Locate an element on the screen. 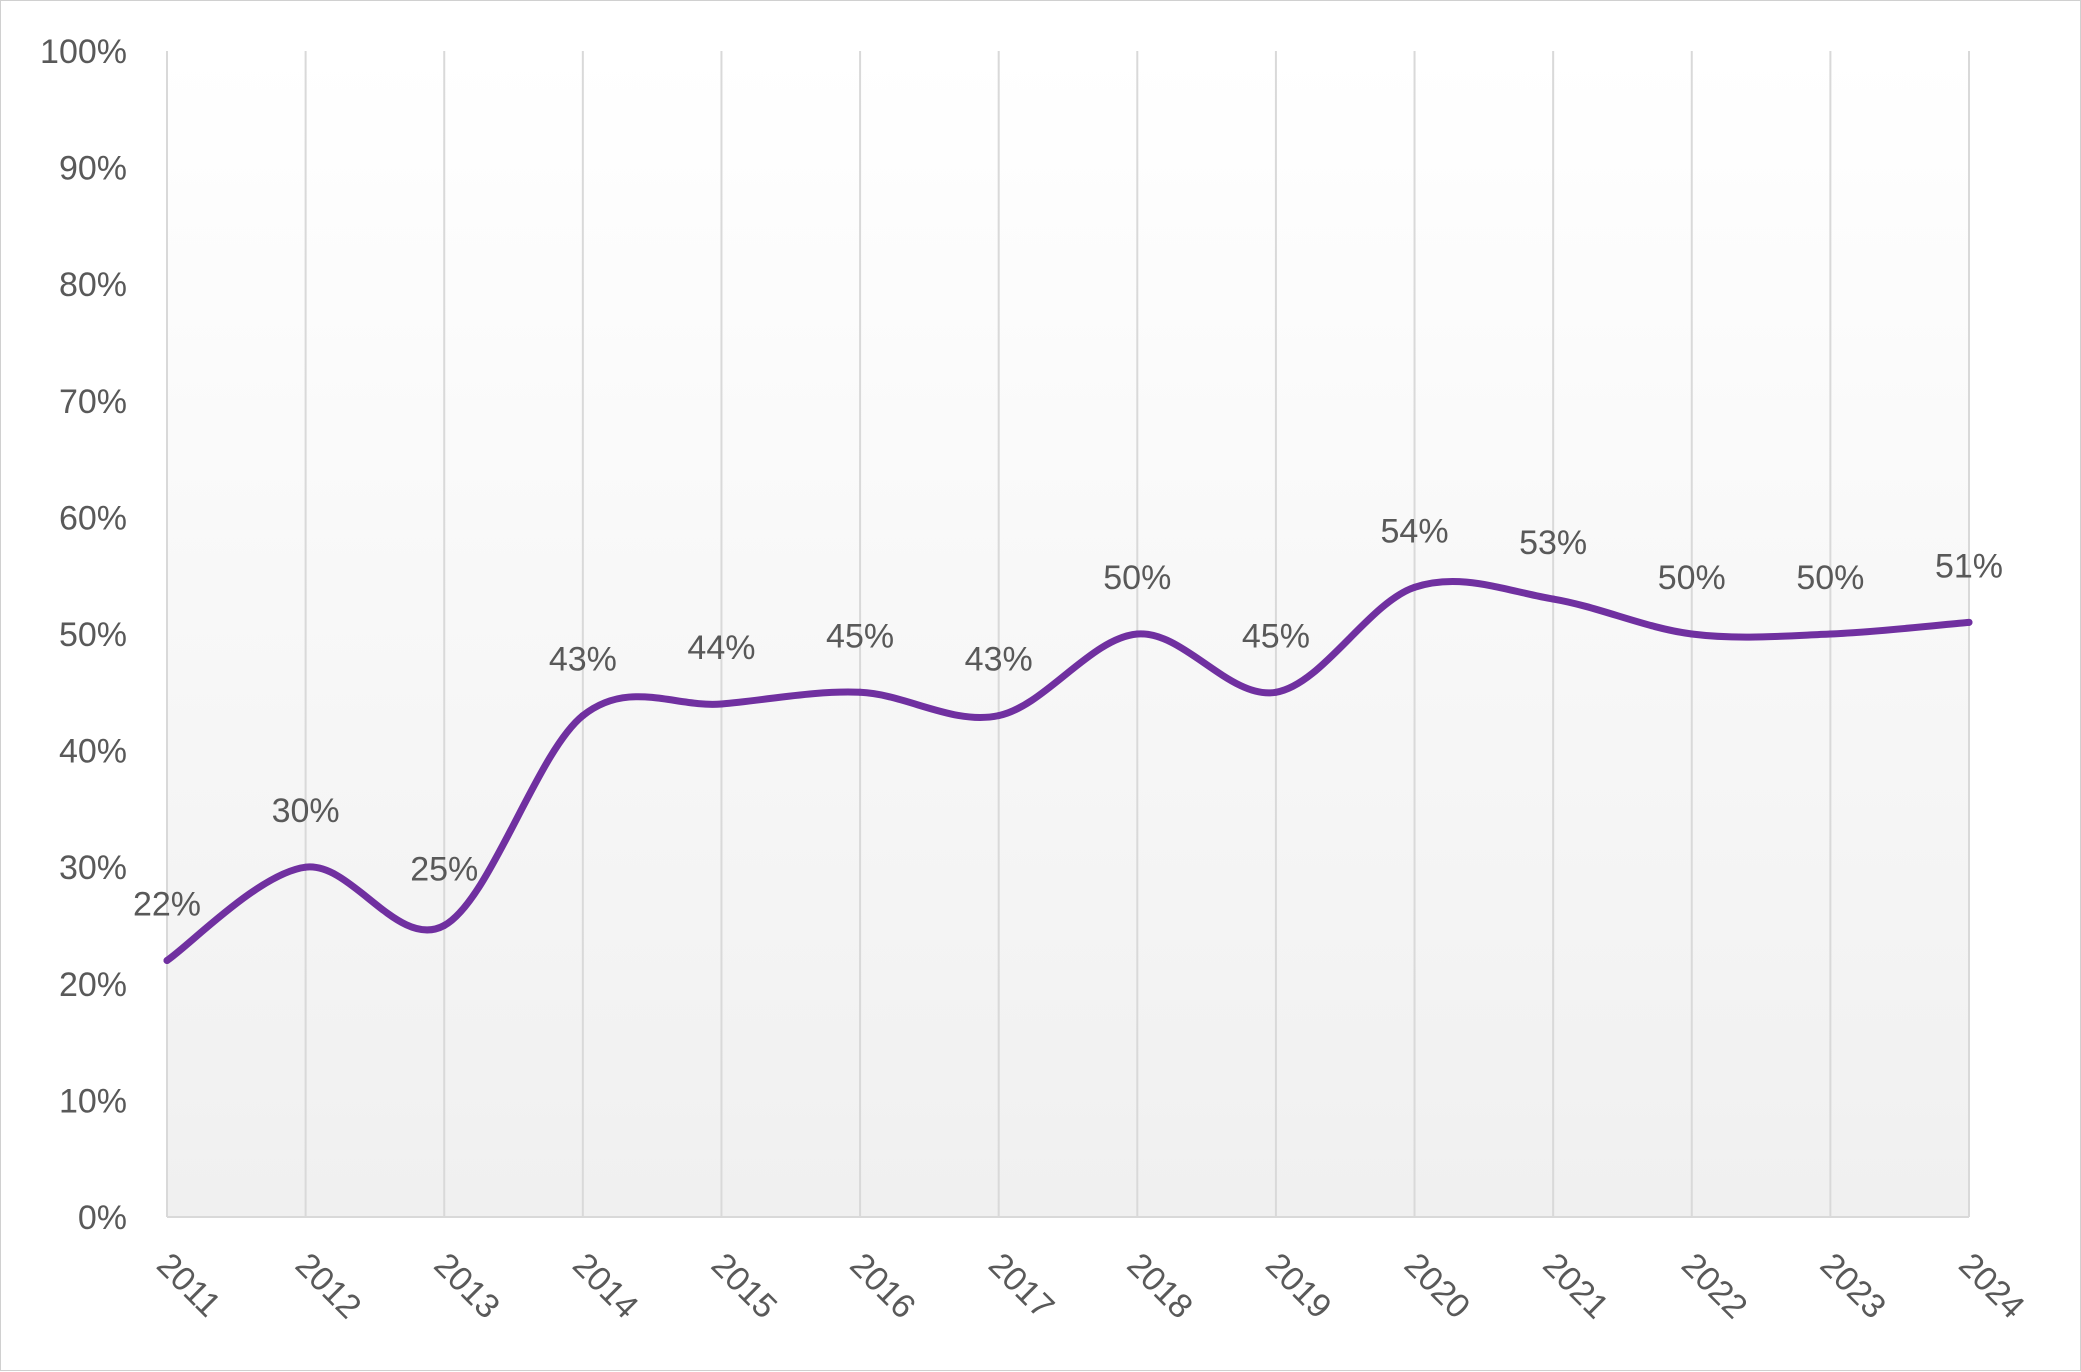  data-label-2022: 50% is located at coordinates (1692, 578).